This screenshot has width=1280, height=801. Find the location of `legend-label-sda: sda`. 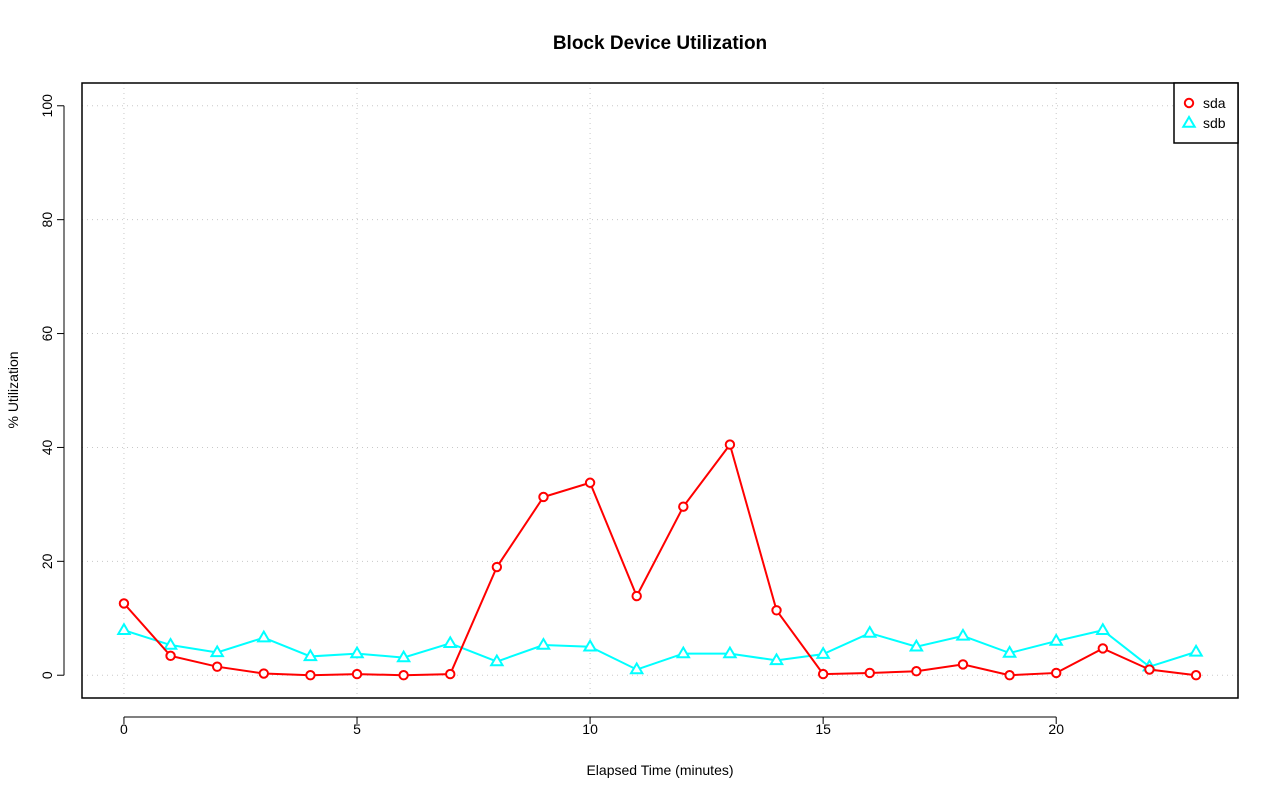

legend-label-sda: sda is located at coordinates (1214, 103).